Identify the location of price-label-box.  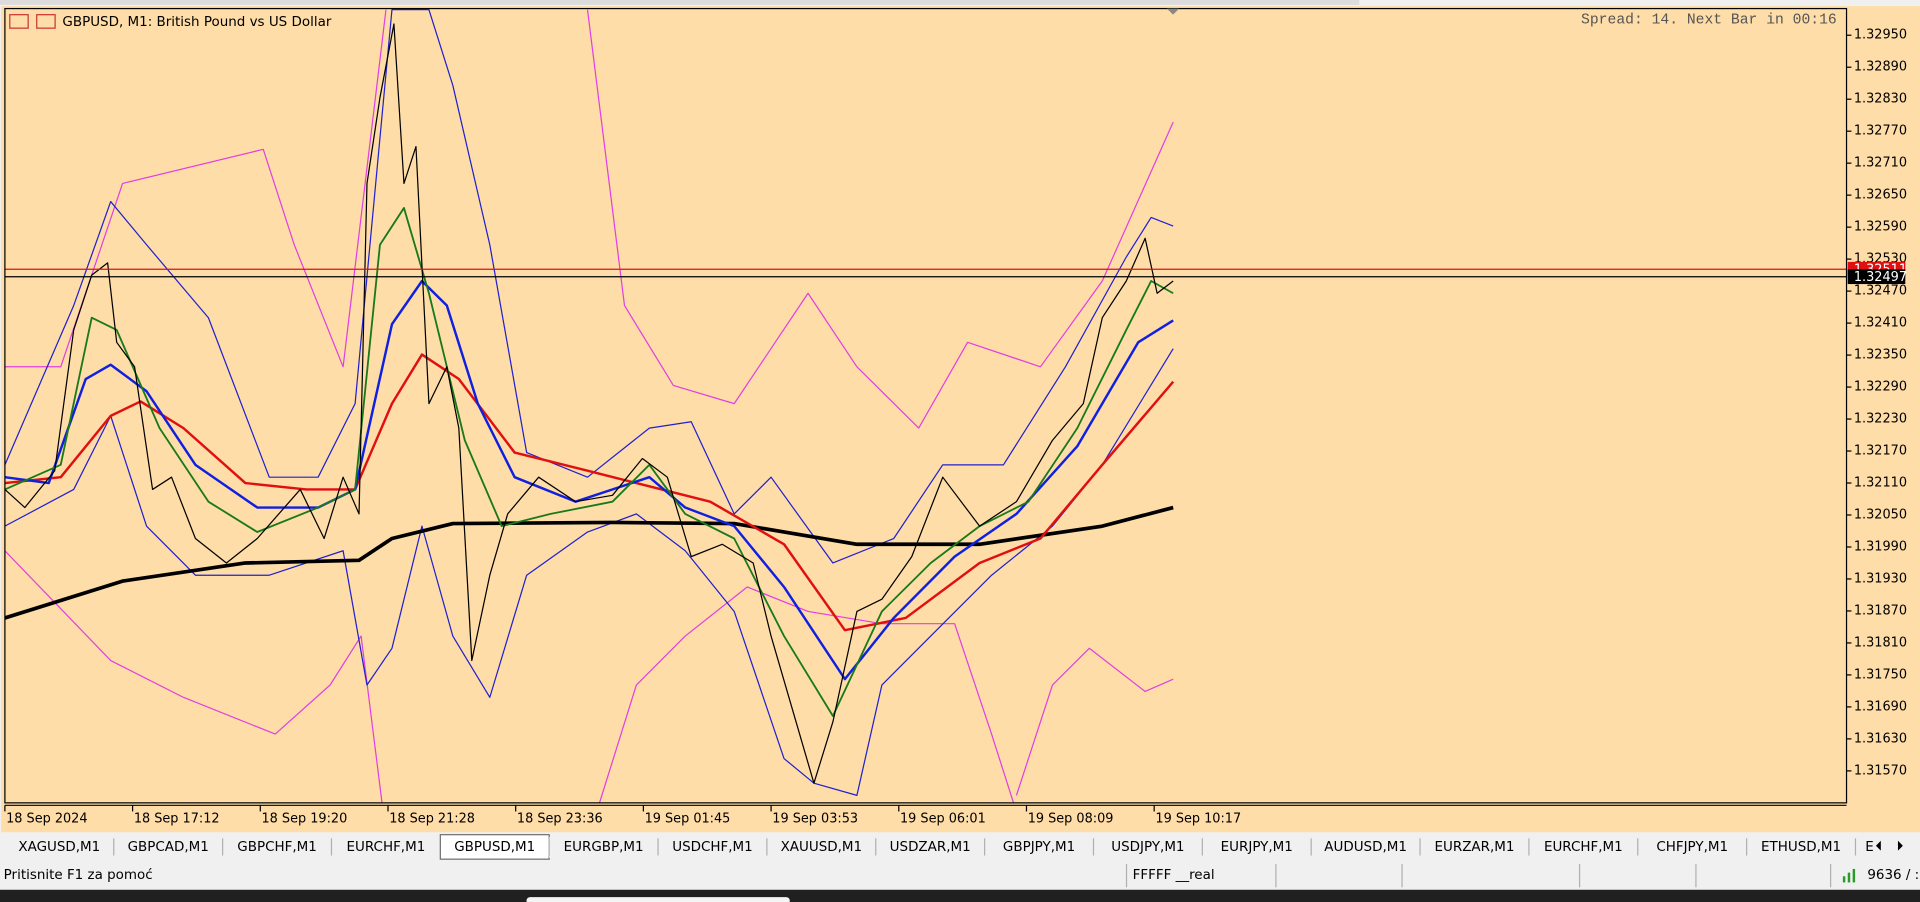
(1876, 277).